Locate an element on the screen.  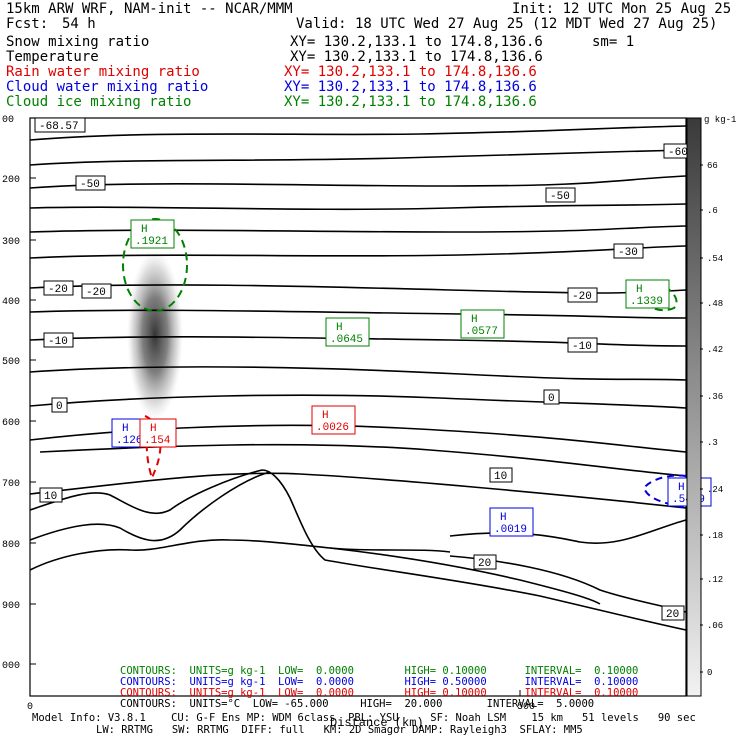
temperature-label: -60 is located at coordinates (678, 153).